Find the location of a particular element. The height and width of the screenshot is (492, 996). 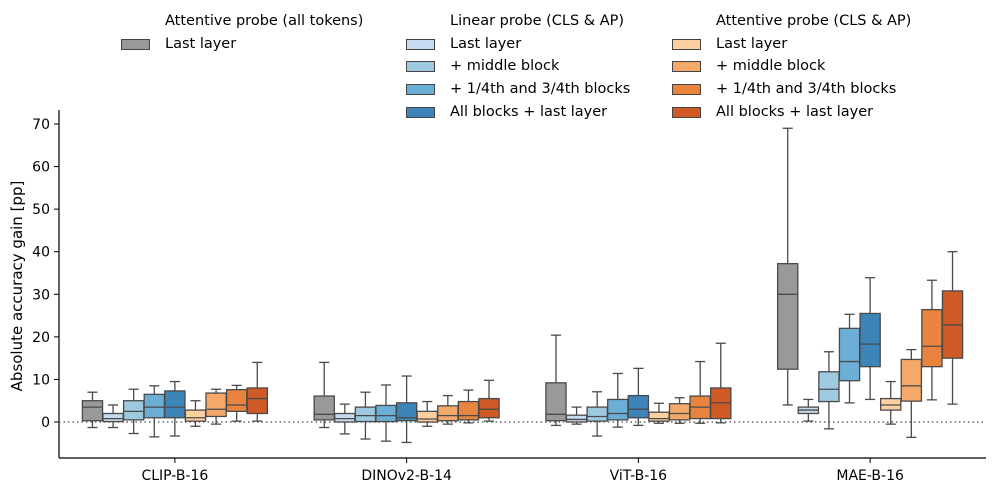

y-tick-label: 30 is located at coordinates (41, 295).